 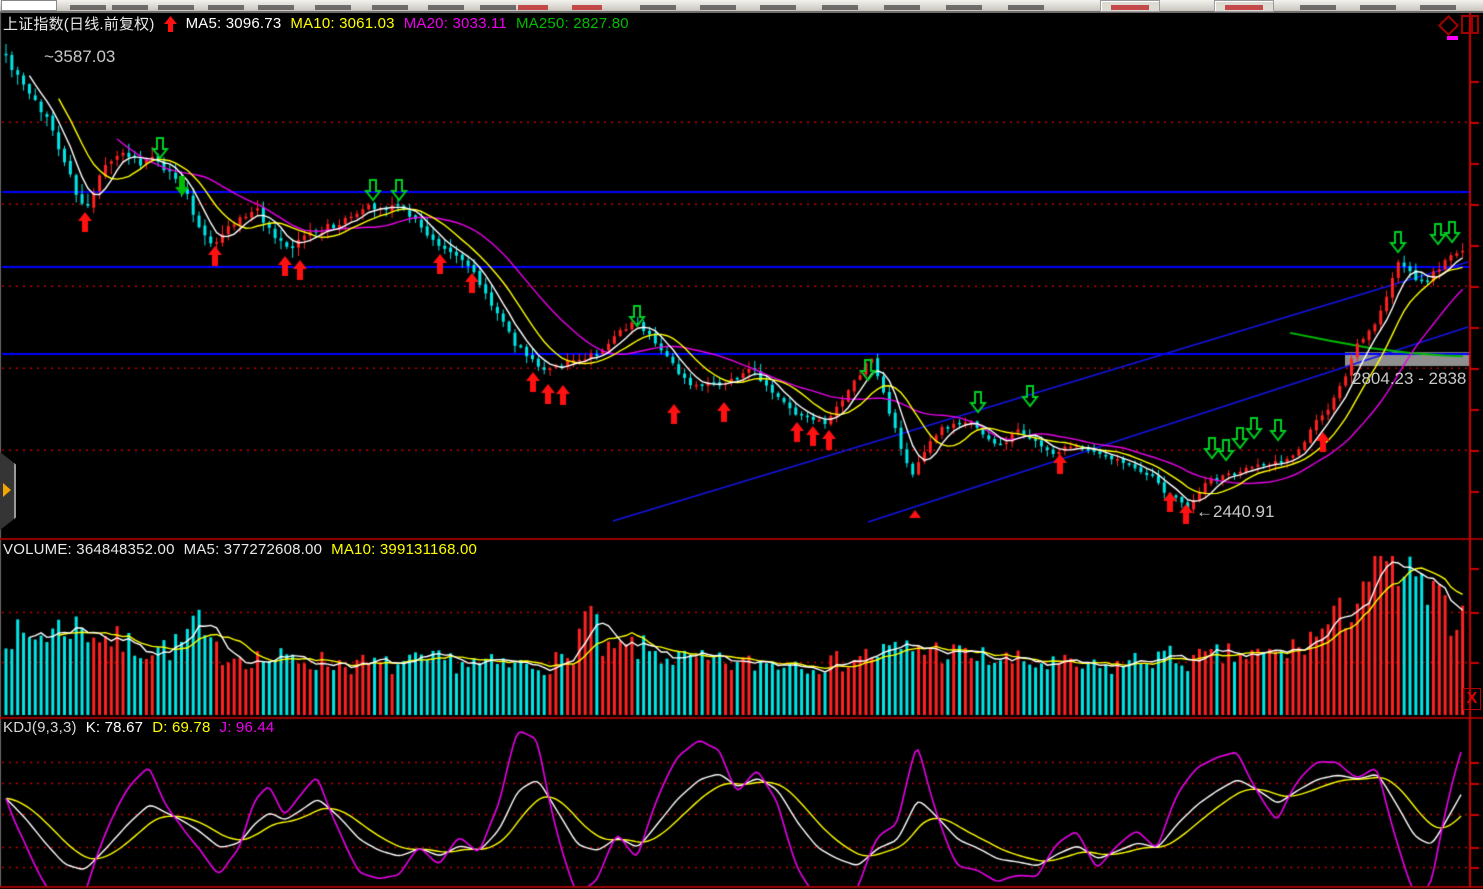 I want to click on ma20-label: MA20: 3033.11, so click(x=455, y=23).